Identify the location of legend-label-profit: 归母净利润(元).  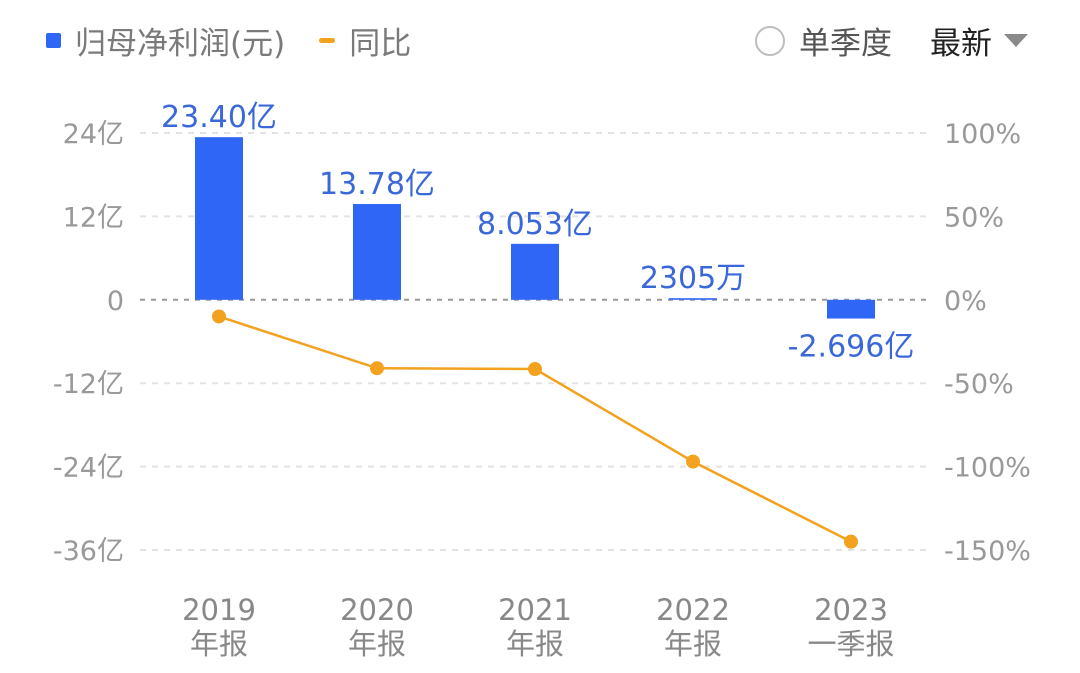
(180, 44).